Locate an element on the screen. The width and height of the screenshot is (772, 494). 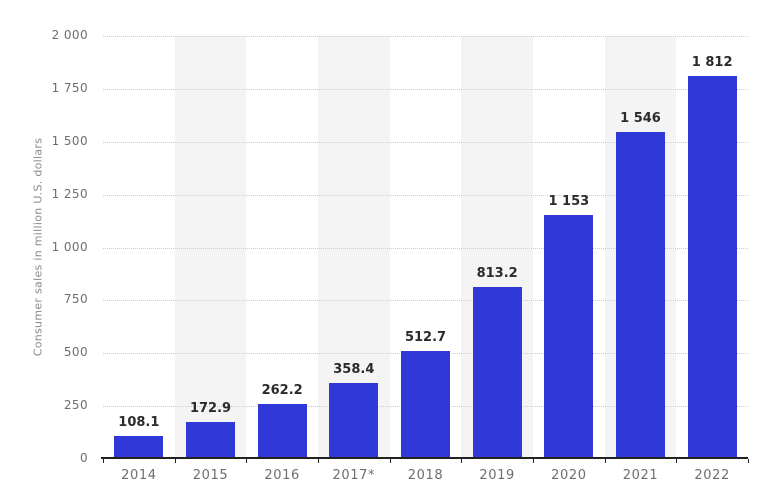
x-tick-label: 2017* is located at coordinates (354, 475).